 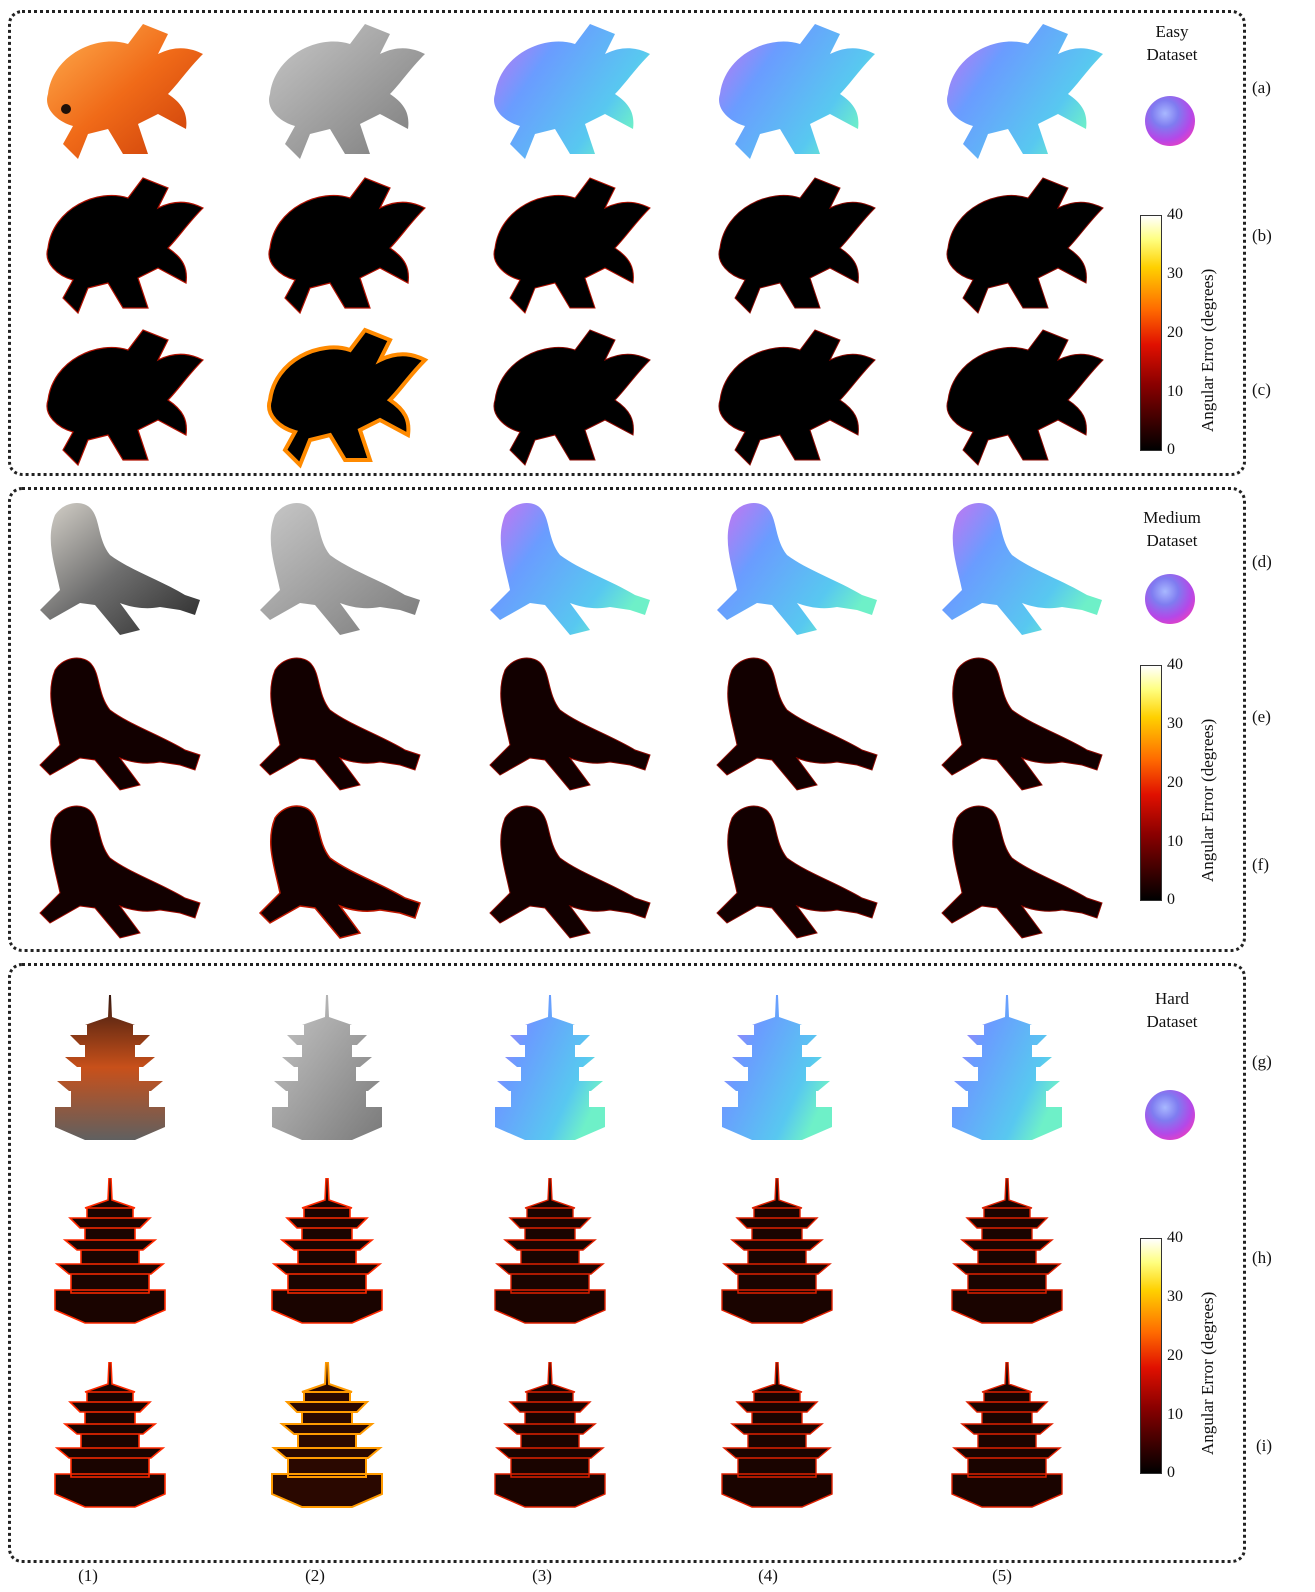 I want to click on row-label: (b), so click(x=1262, y=235).